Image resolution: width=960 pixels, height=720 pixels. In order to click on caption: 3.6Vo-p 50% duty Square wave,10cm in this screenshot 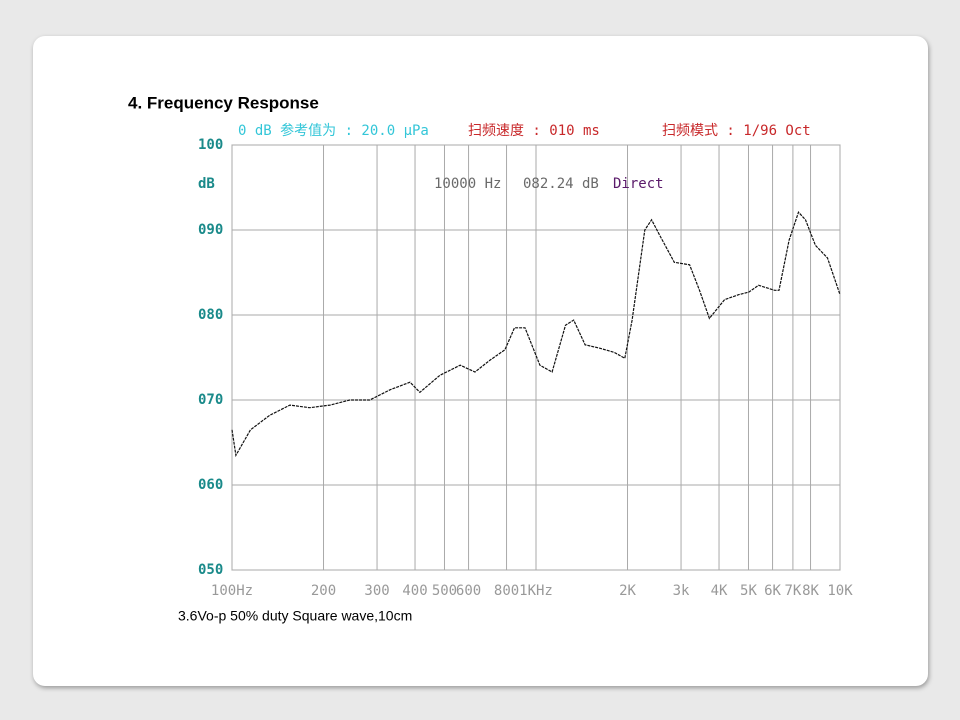, I will do `click(295, 616)`.